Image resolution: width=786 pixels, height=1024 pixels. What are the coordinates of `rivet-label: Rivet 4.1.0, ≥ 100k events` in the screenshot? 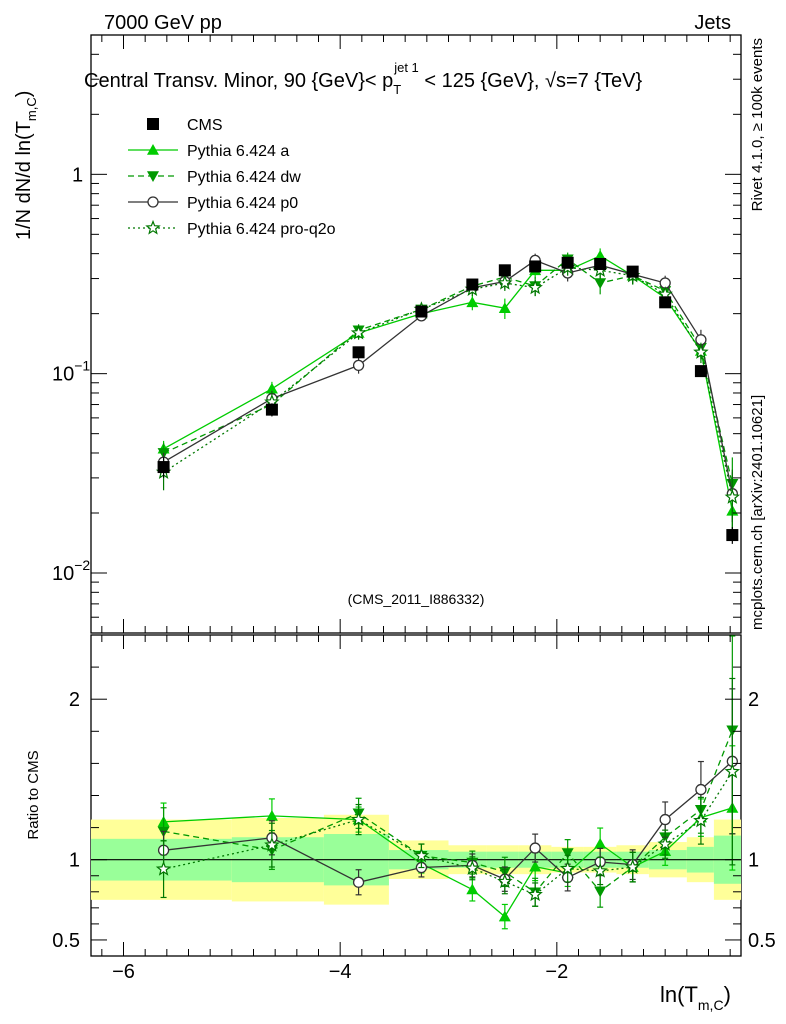 It's located at (757, 124).